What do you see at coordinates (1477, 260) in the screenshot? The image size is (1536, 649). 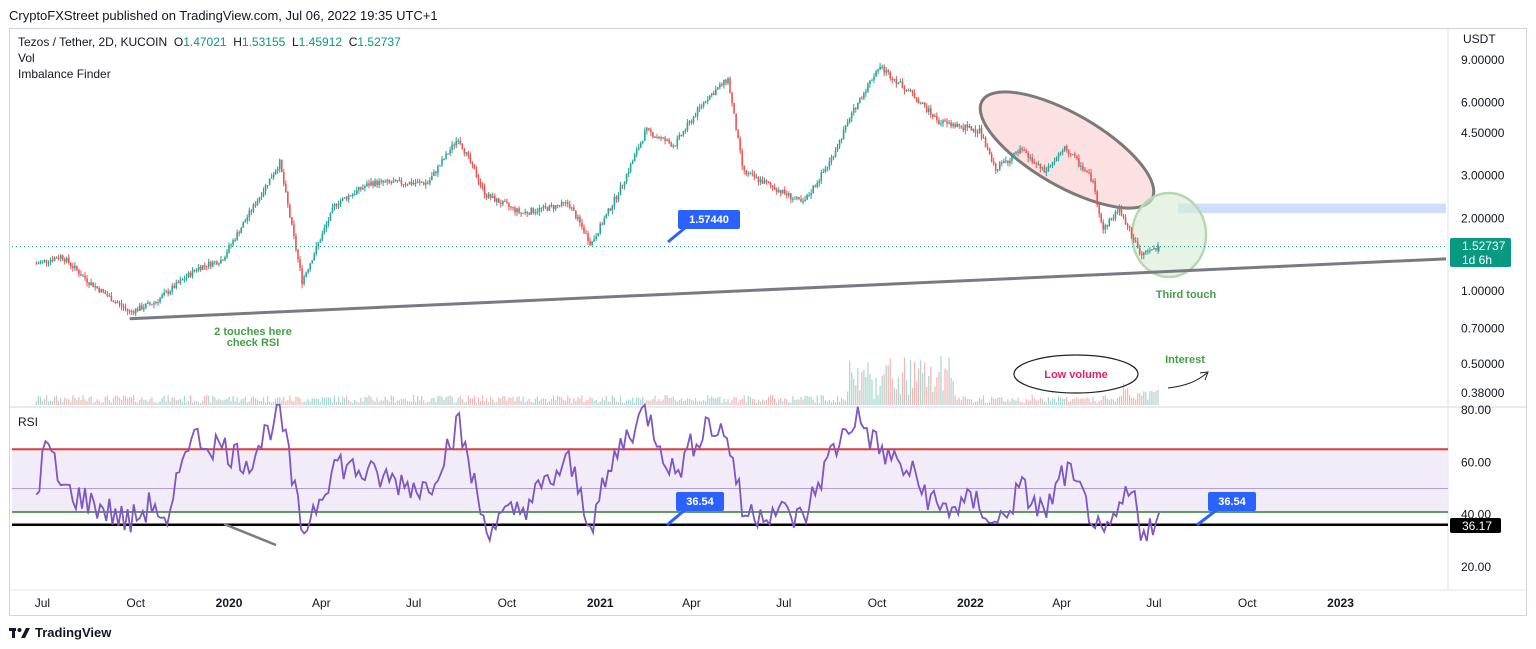 I see `bar-countdown: 1d 6h` at bounding box center [1477, 260].